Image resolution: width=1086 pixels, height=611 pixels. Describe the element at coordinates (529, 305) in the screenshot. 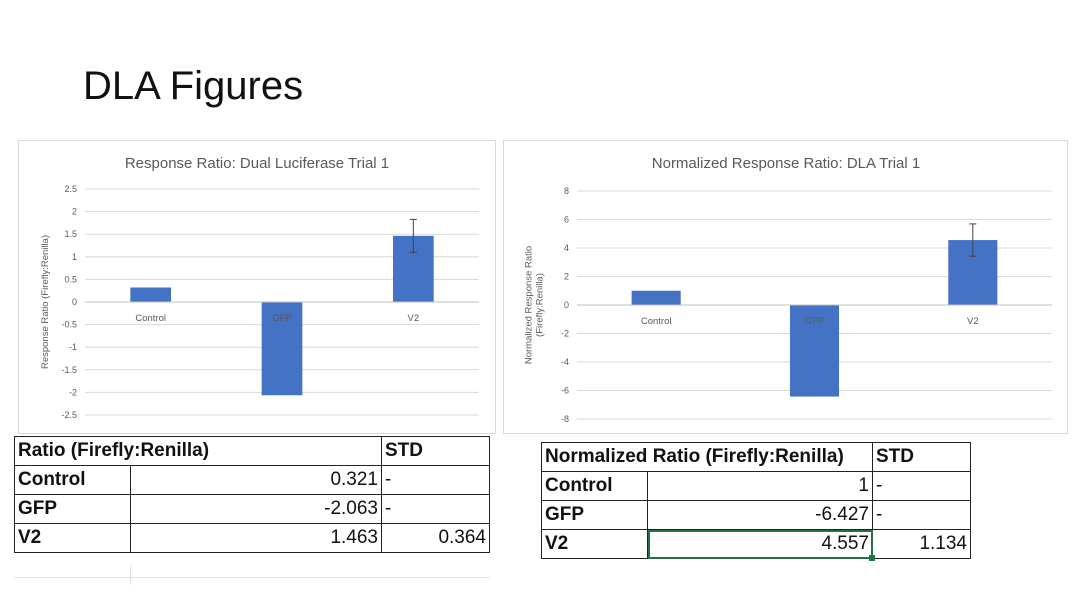

I see `y-axis-label-line: Normalized Response Ratio` at that location.